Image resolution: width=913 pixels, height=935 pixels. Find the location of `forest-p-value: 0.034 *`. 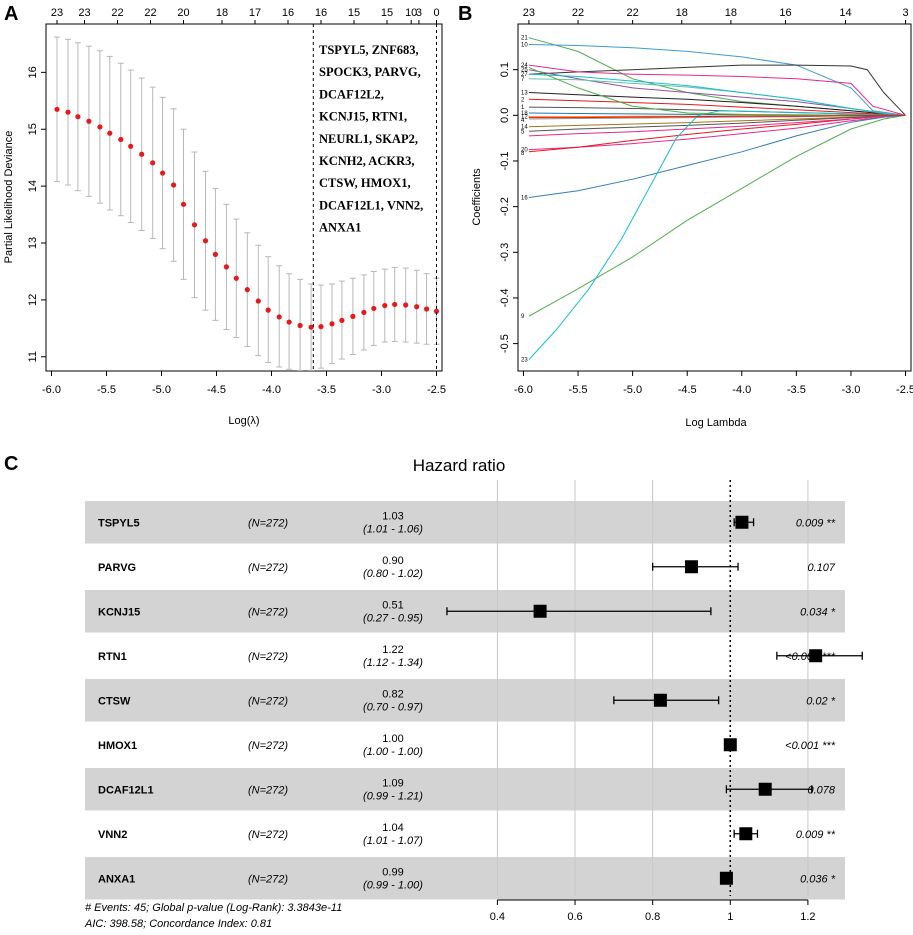

forest-p-value: 0.034 * is located at coordinates (818, 612).